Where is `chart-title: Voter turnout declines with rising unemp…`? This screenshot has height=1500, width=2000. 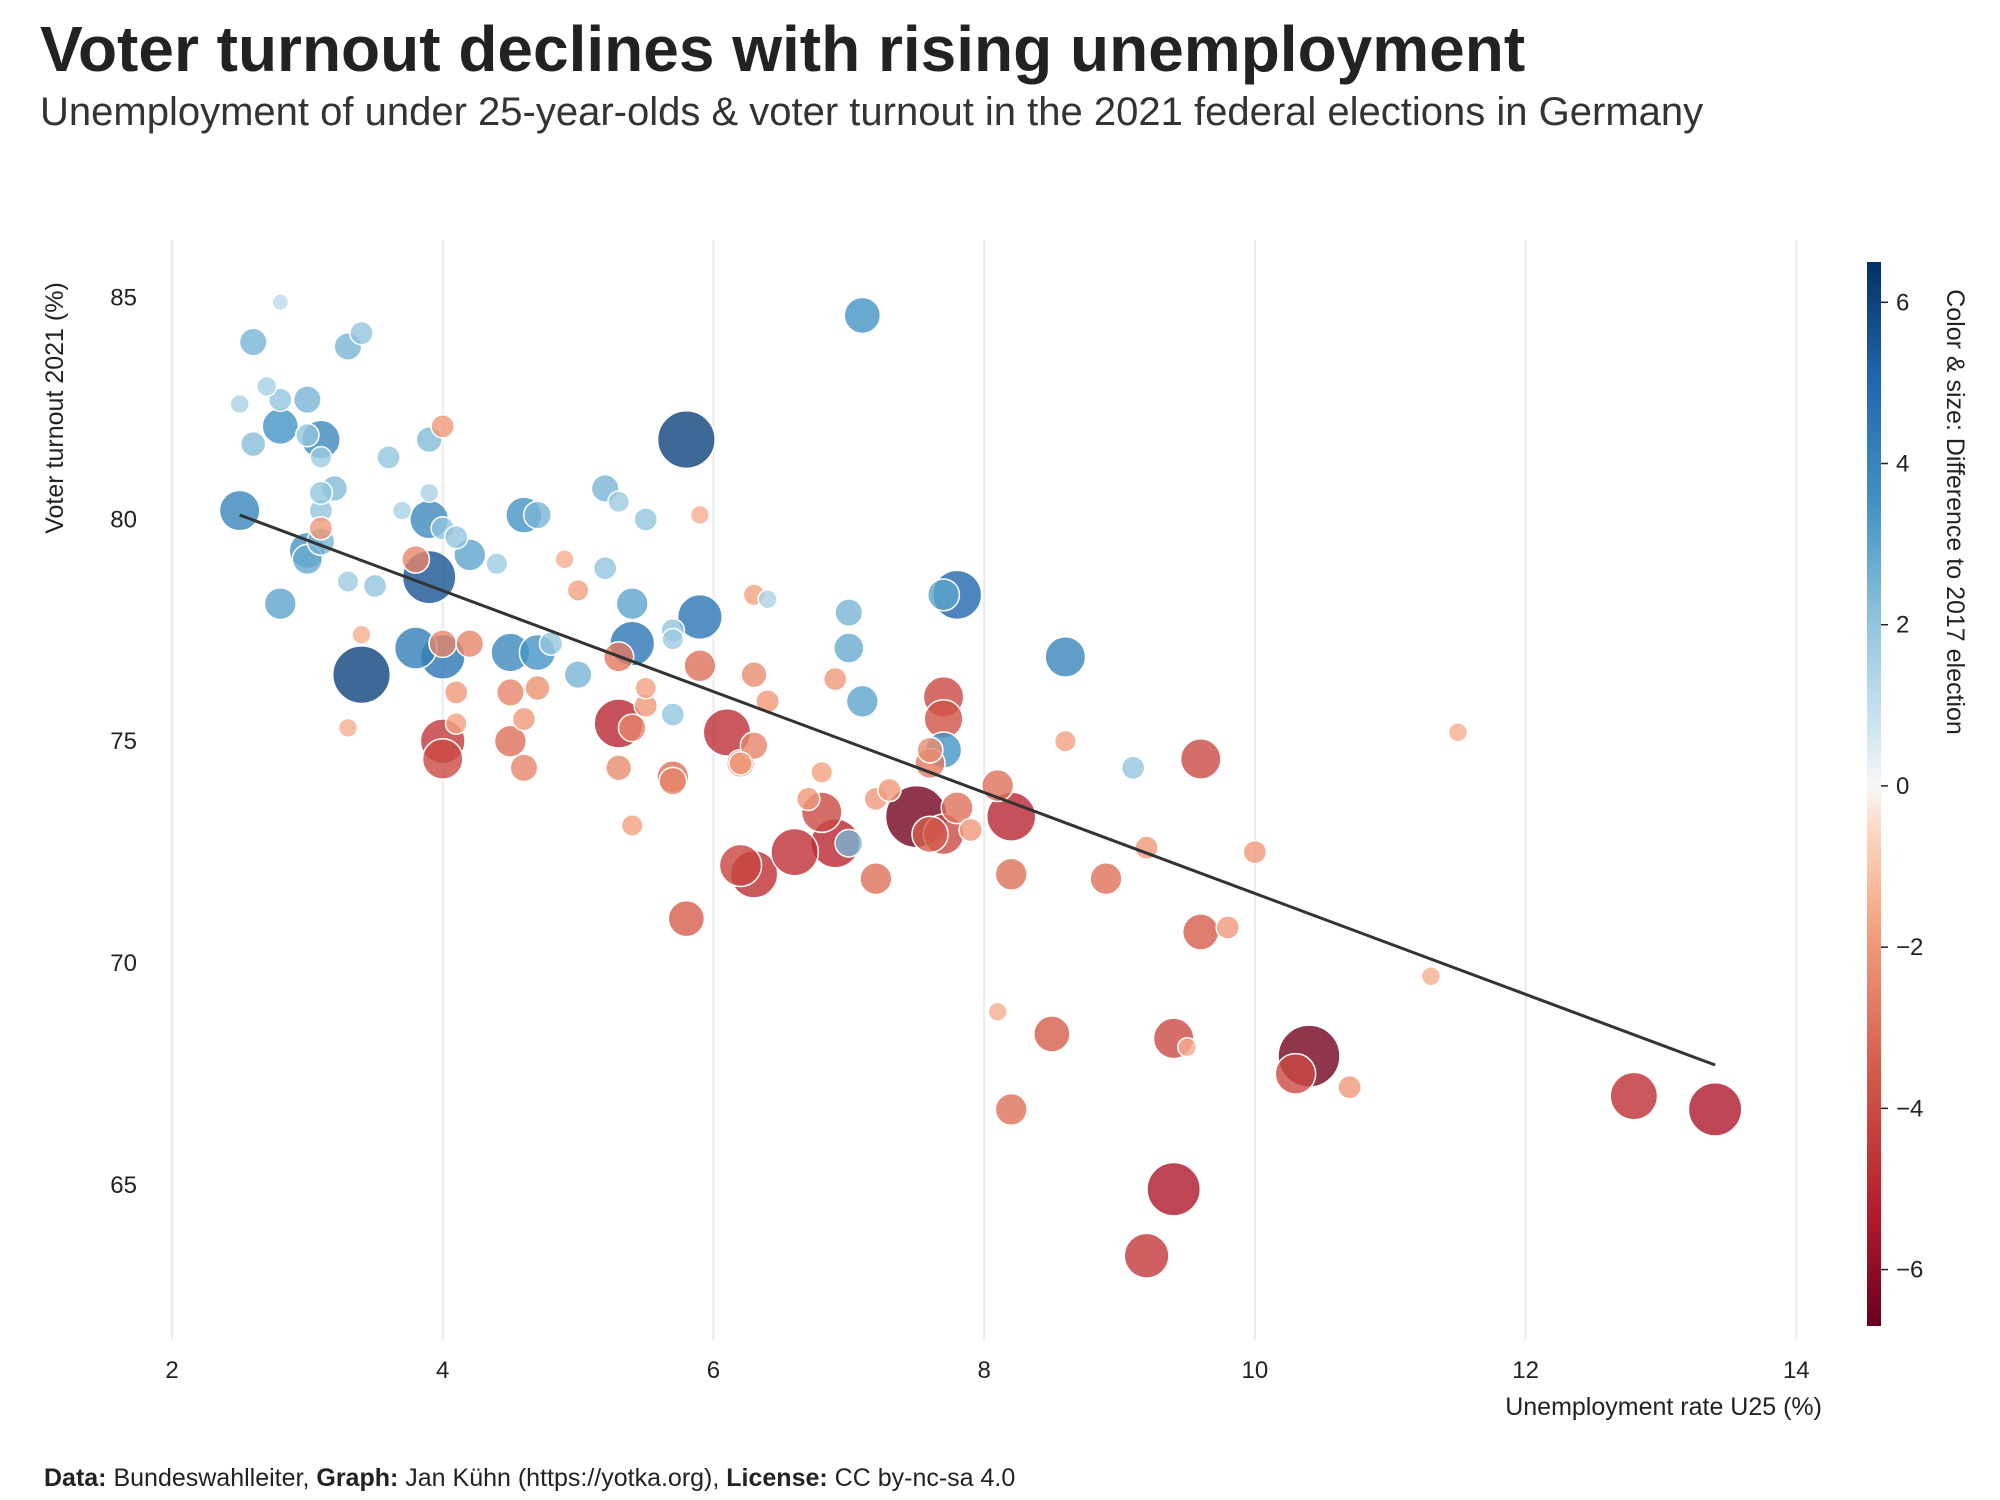
chart-title: Voter turnout declines with rising unemp… is located at coordinates (783, 49).